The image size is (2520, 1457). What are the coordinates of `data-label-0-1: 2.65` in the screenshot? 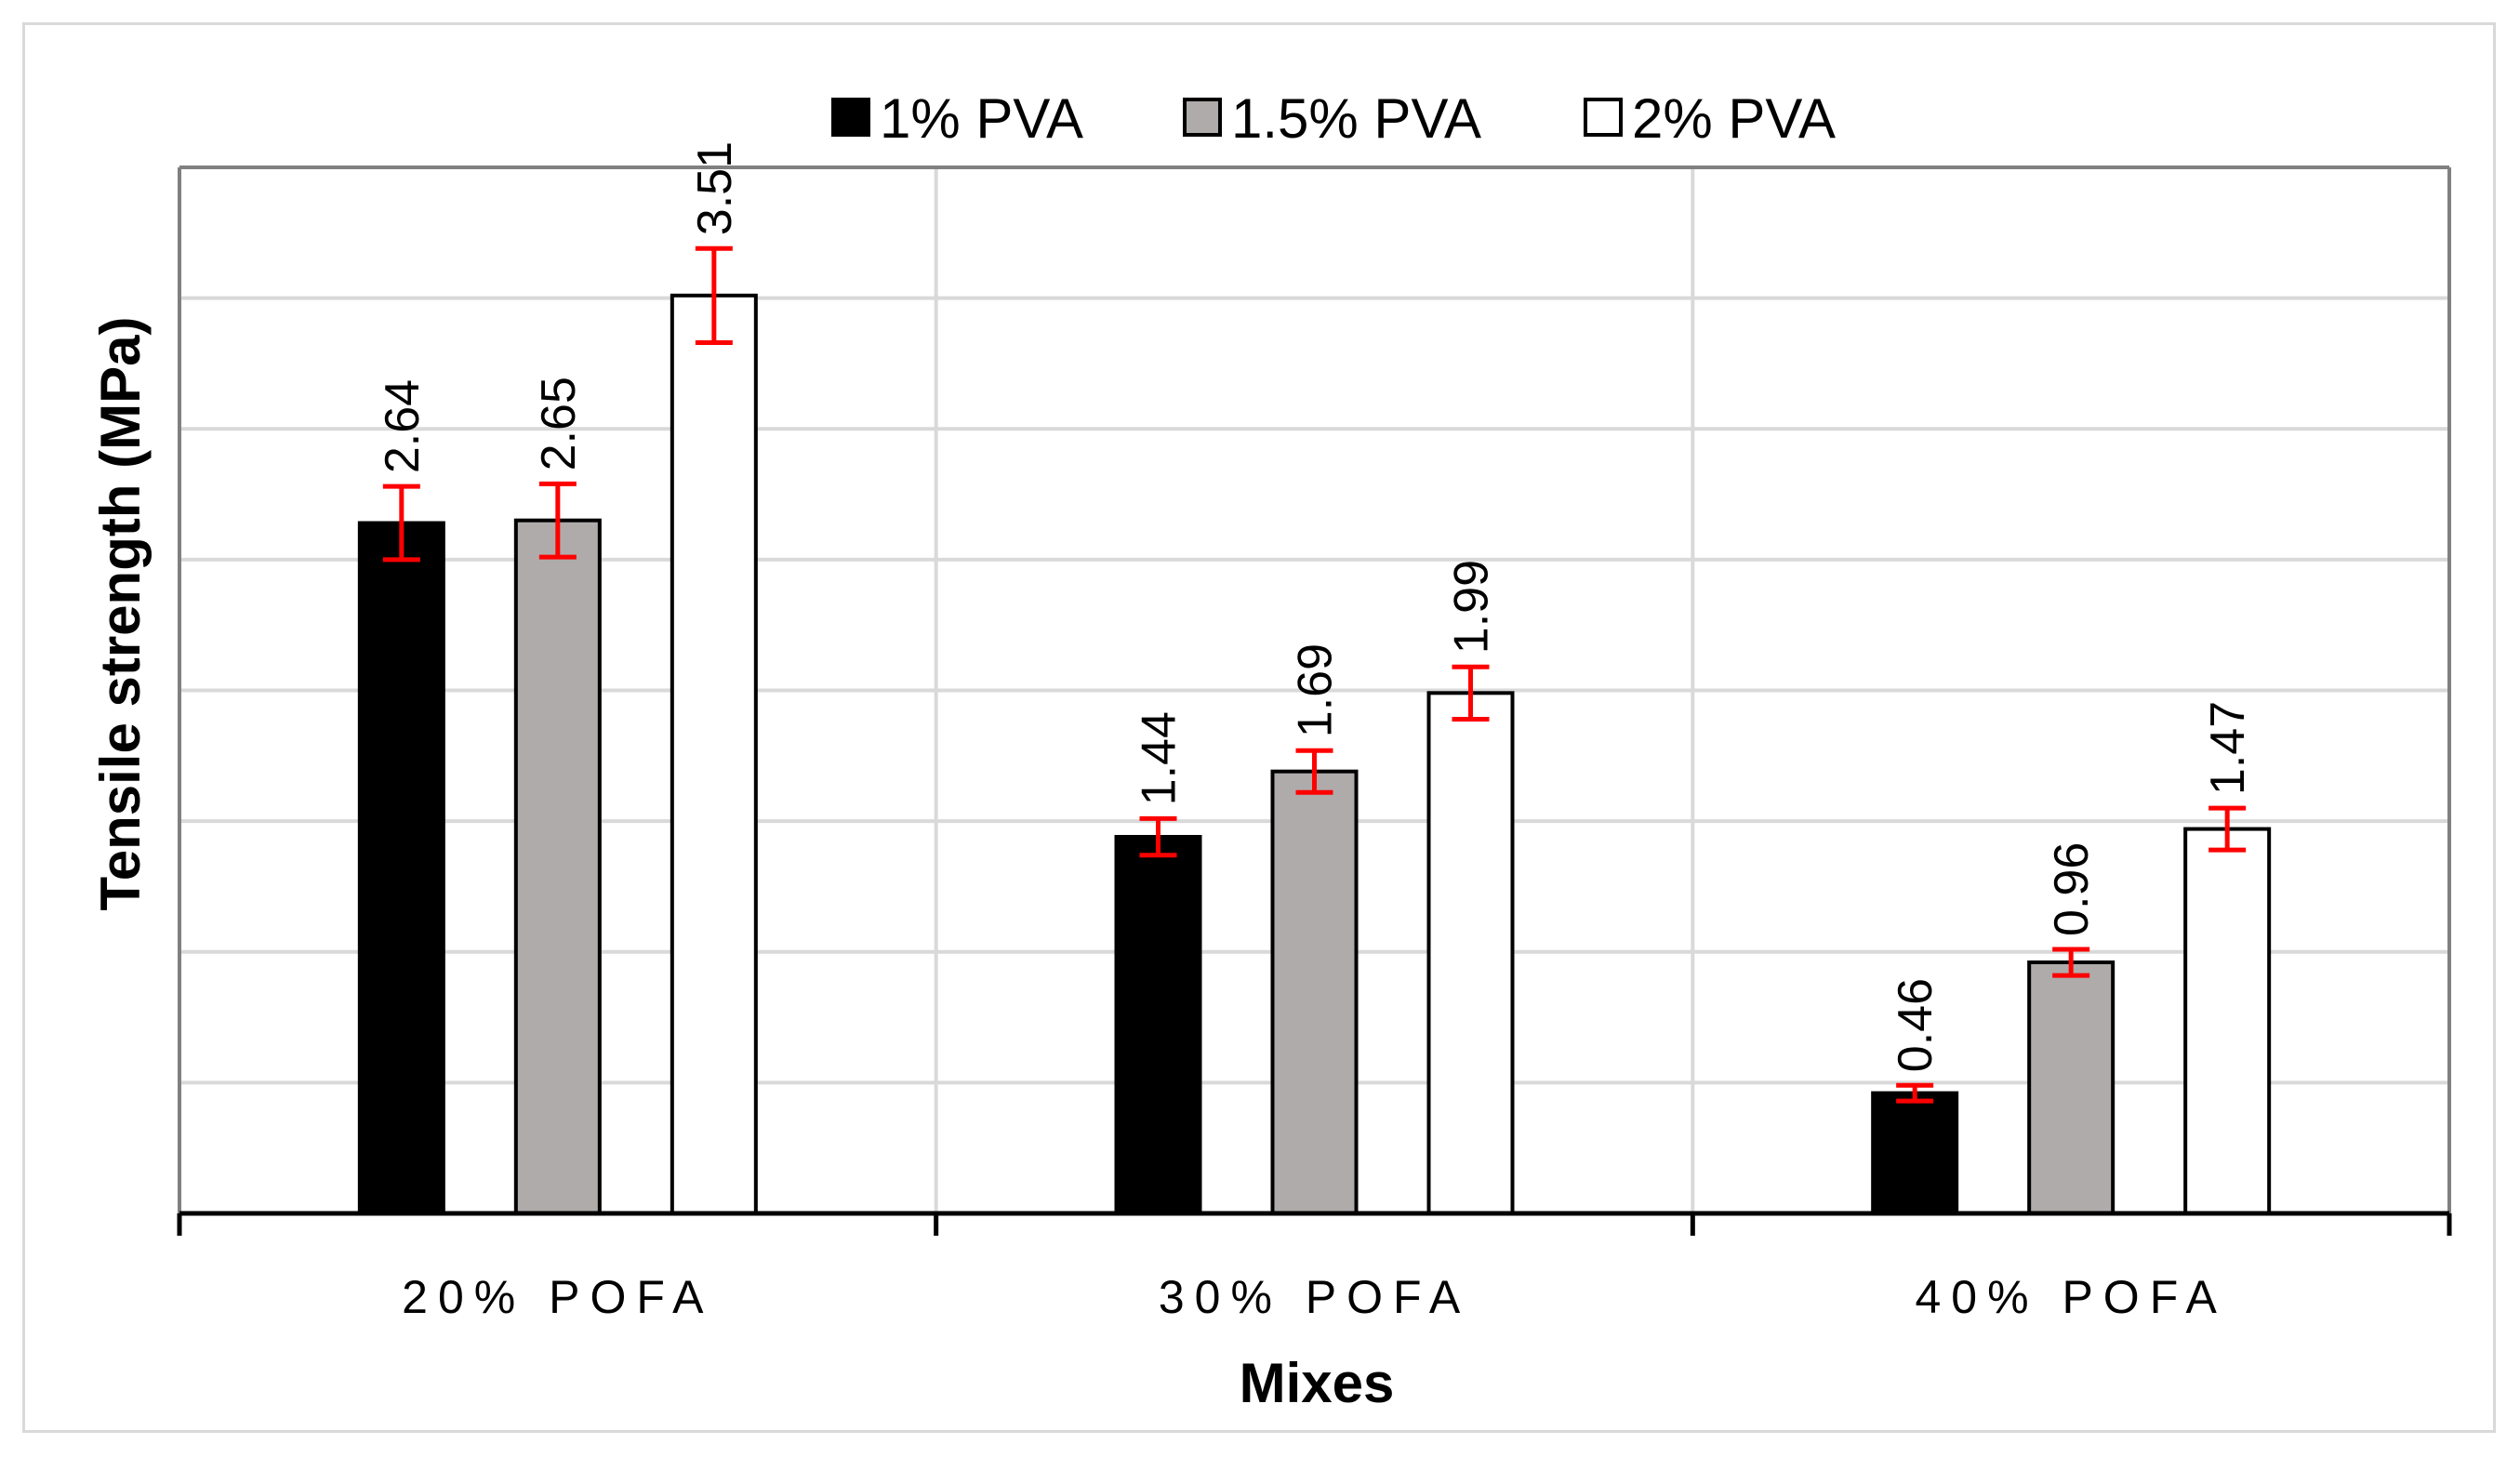 It's located at (559, 423).